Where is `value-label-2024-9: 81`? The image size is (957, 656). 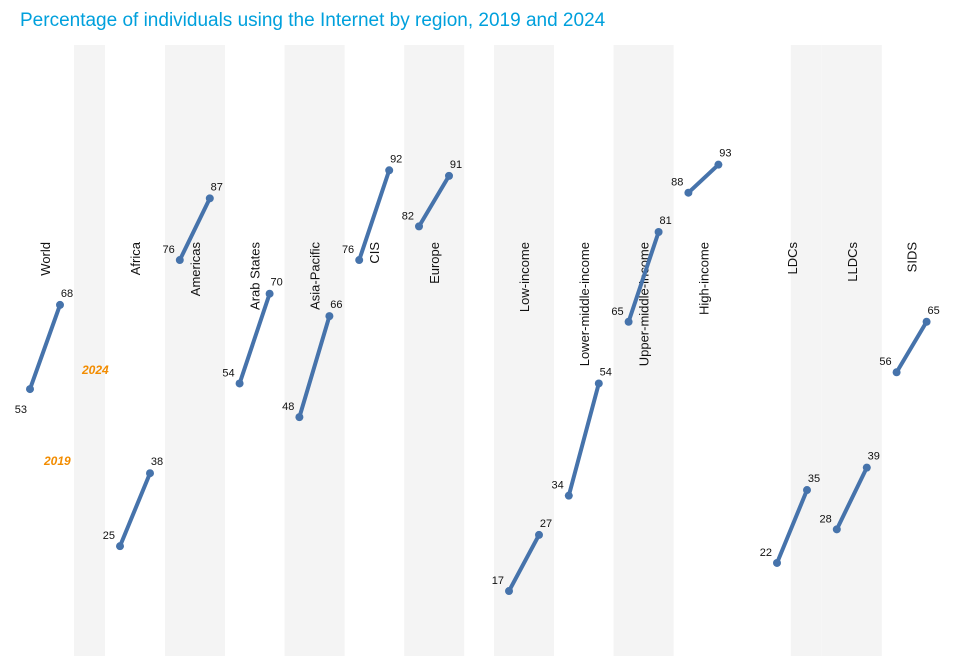 value-label-2024-9: 81 is located at coordinates (665, 221).